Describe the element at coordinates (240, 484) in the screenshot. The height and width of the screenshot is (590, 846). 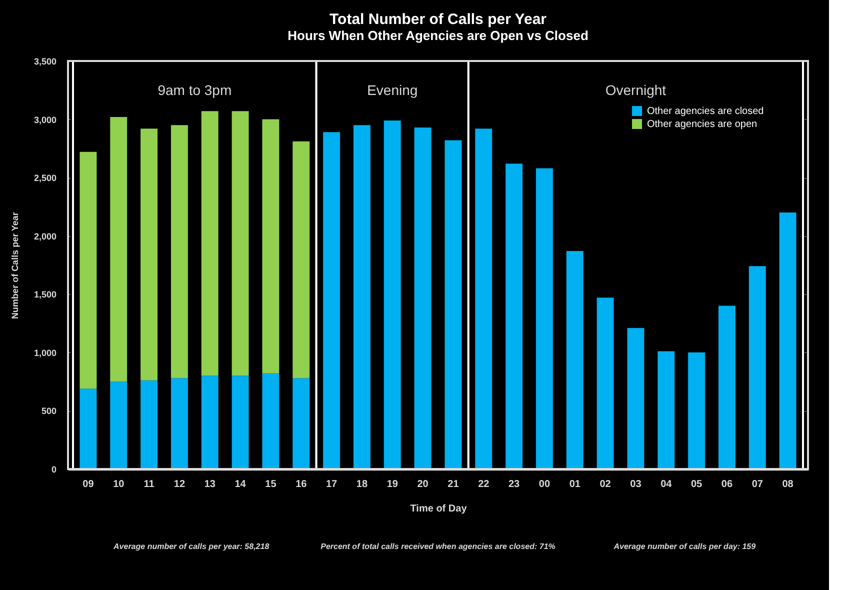
I see `x-tick-label: 14` at that location.